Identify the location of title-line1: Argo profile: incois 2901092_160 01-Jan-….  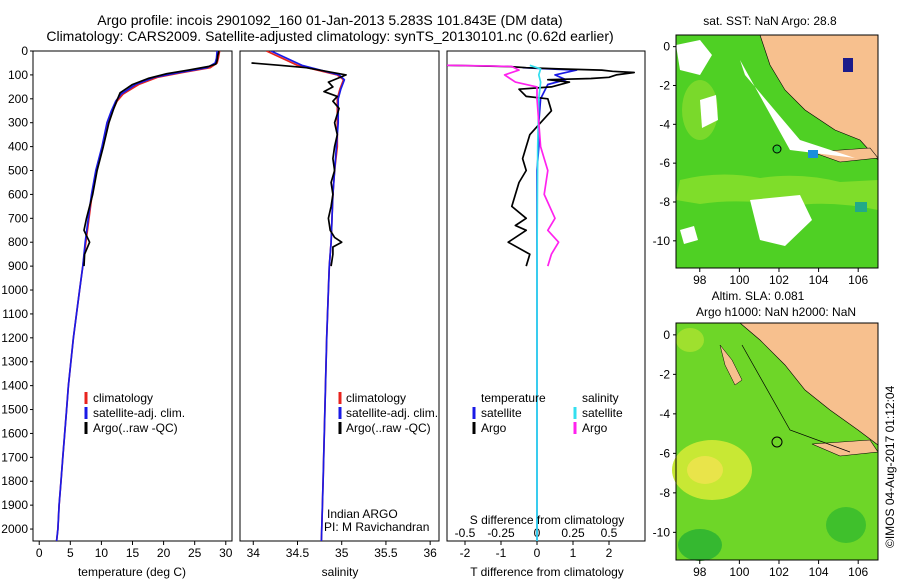
(329, 20).